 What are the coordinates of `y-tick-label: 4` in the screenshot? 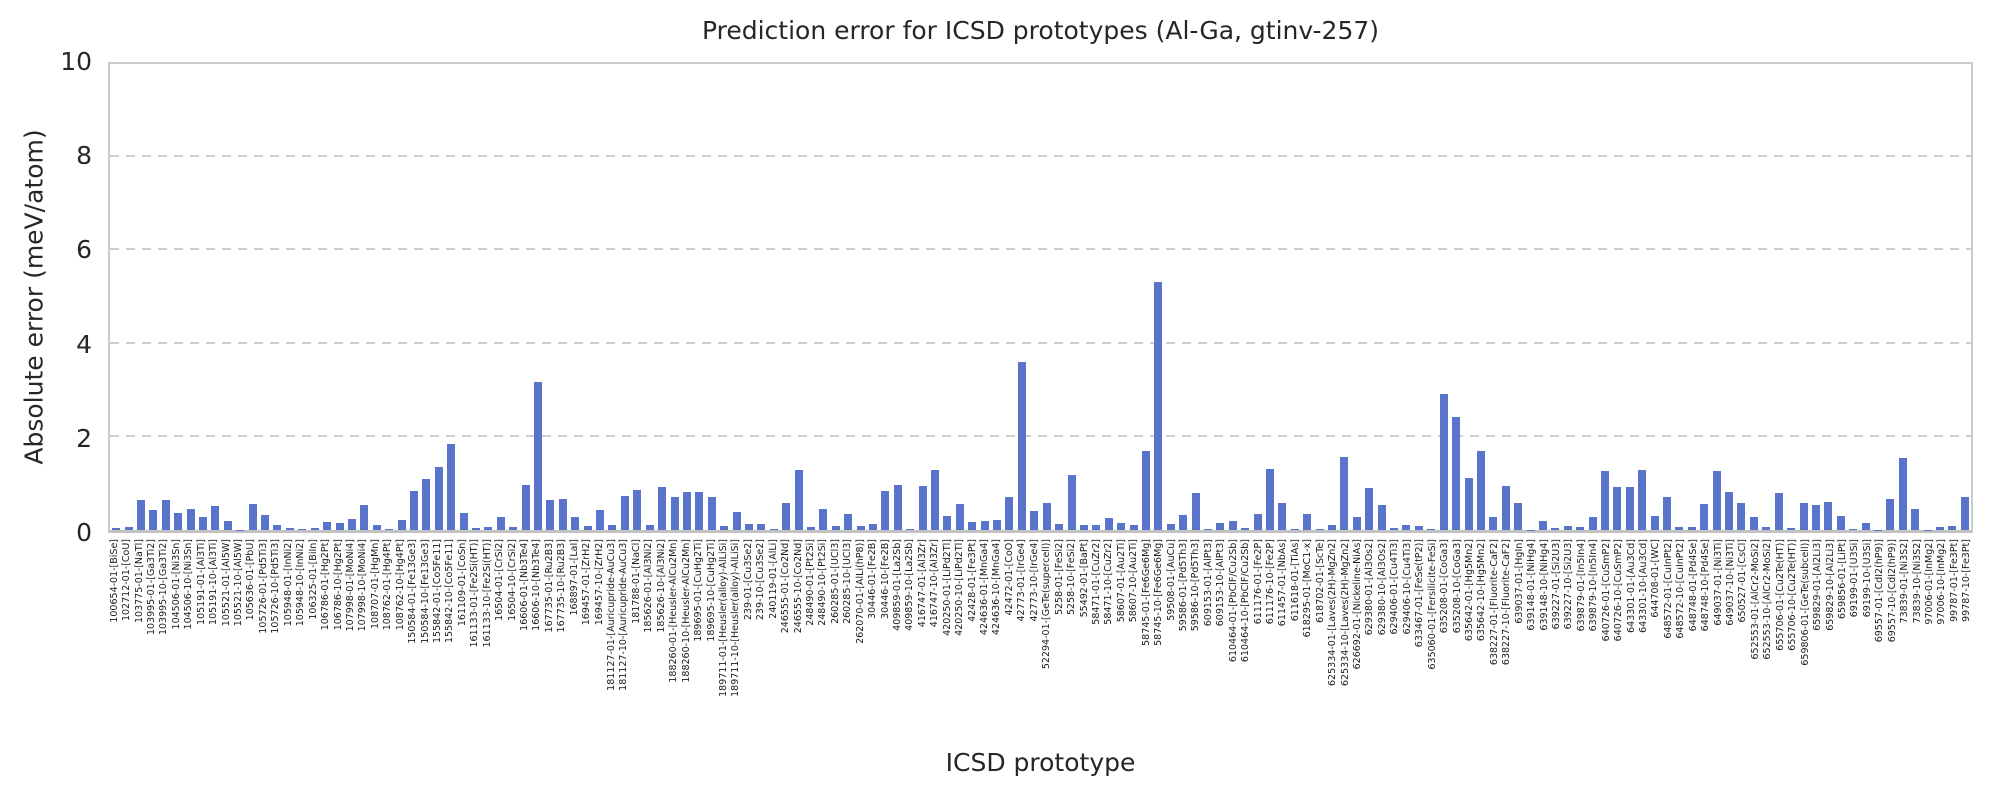 It's located at (84, 344).